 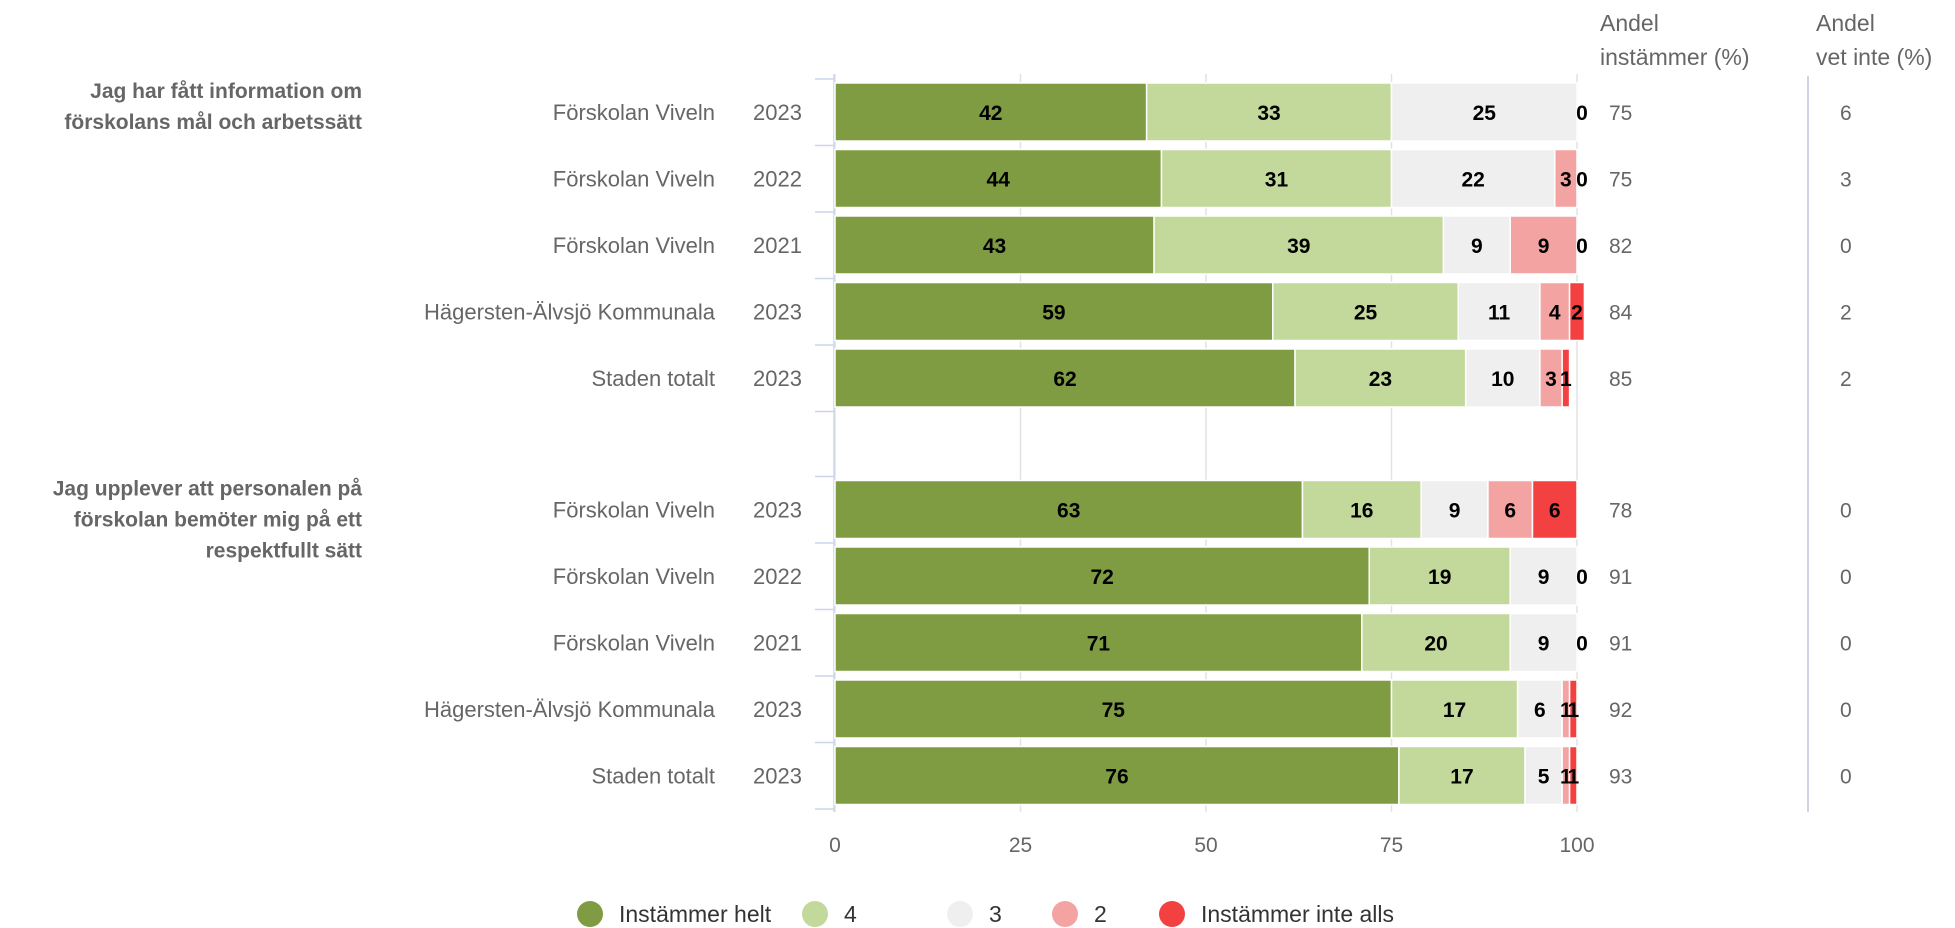 What do you see at coordinates (1380, 379) in the screenshot?
I see `data-label: 23` at bounding box center [1380, 379].